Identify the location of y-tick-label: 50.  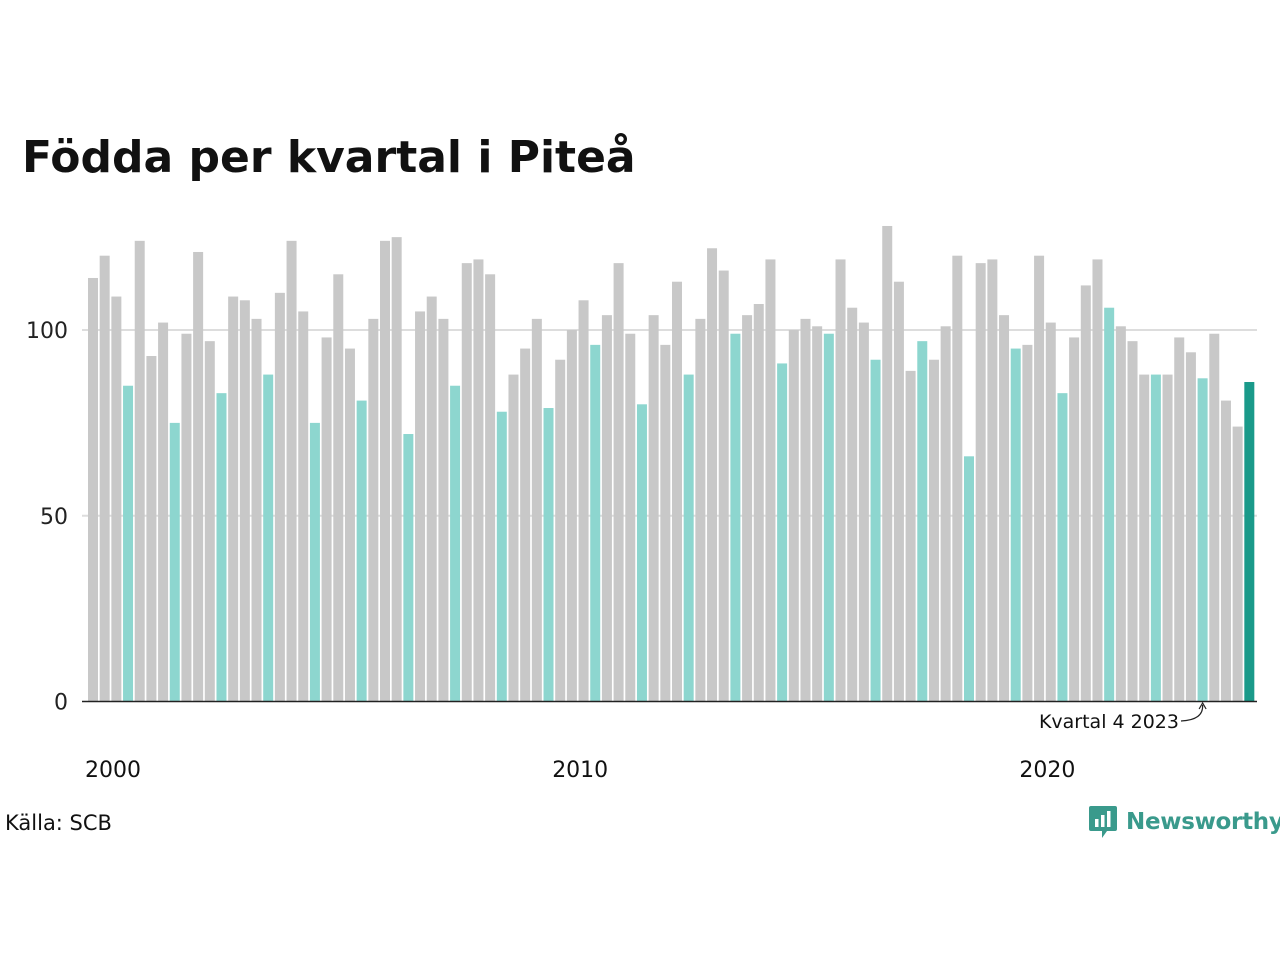
(54, 517).